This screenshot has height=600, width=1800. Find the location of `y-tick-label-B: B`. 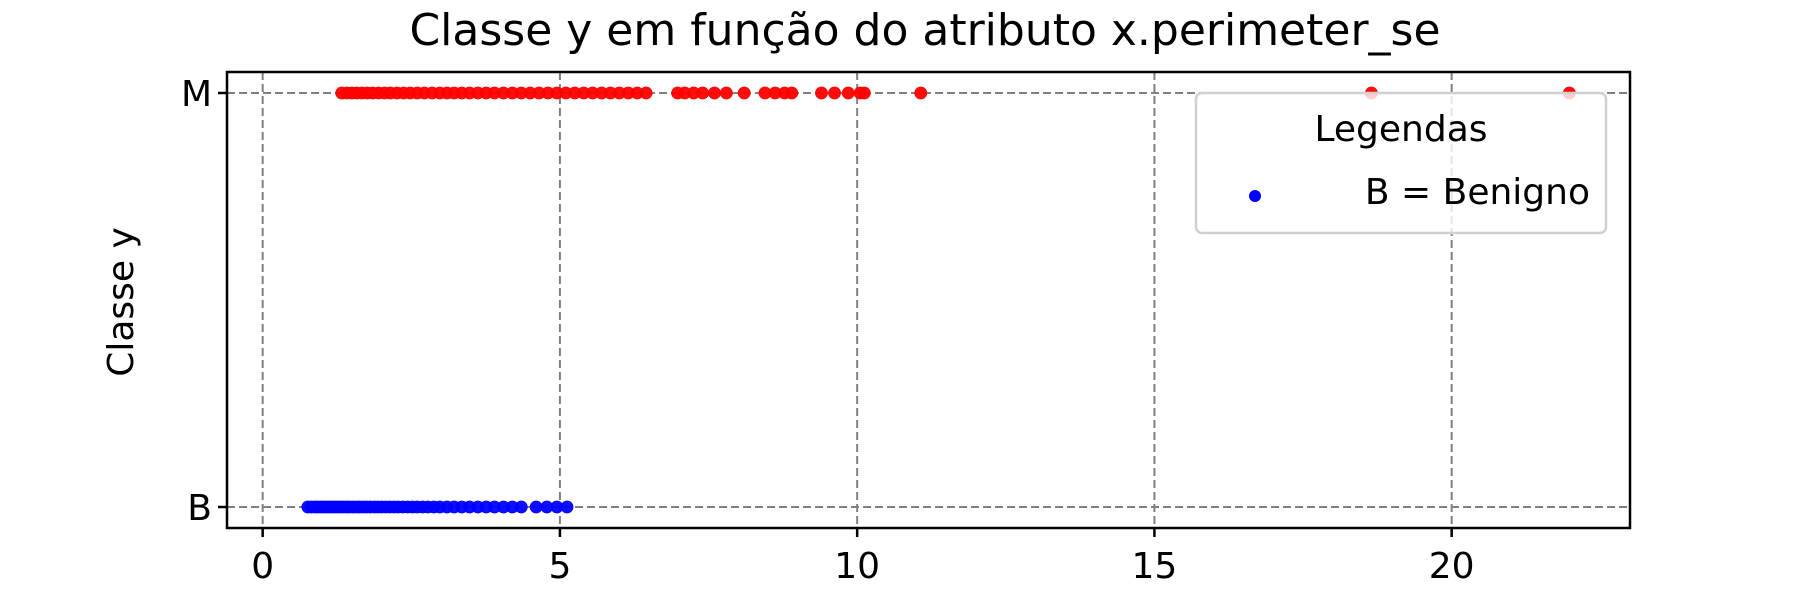

y-tick-label-B: B is located at coordinates (199, 508).